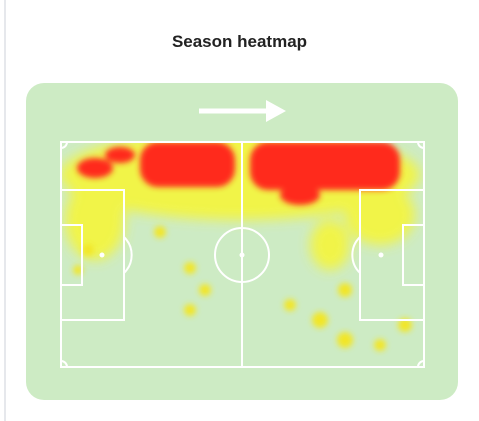  I want to click on section-title: Season heatmap, so click(239, 41).